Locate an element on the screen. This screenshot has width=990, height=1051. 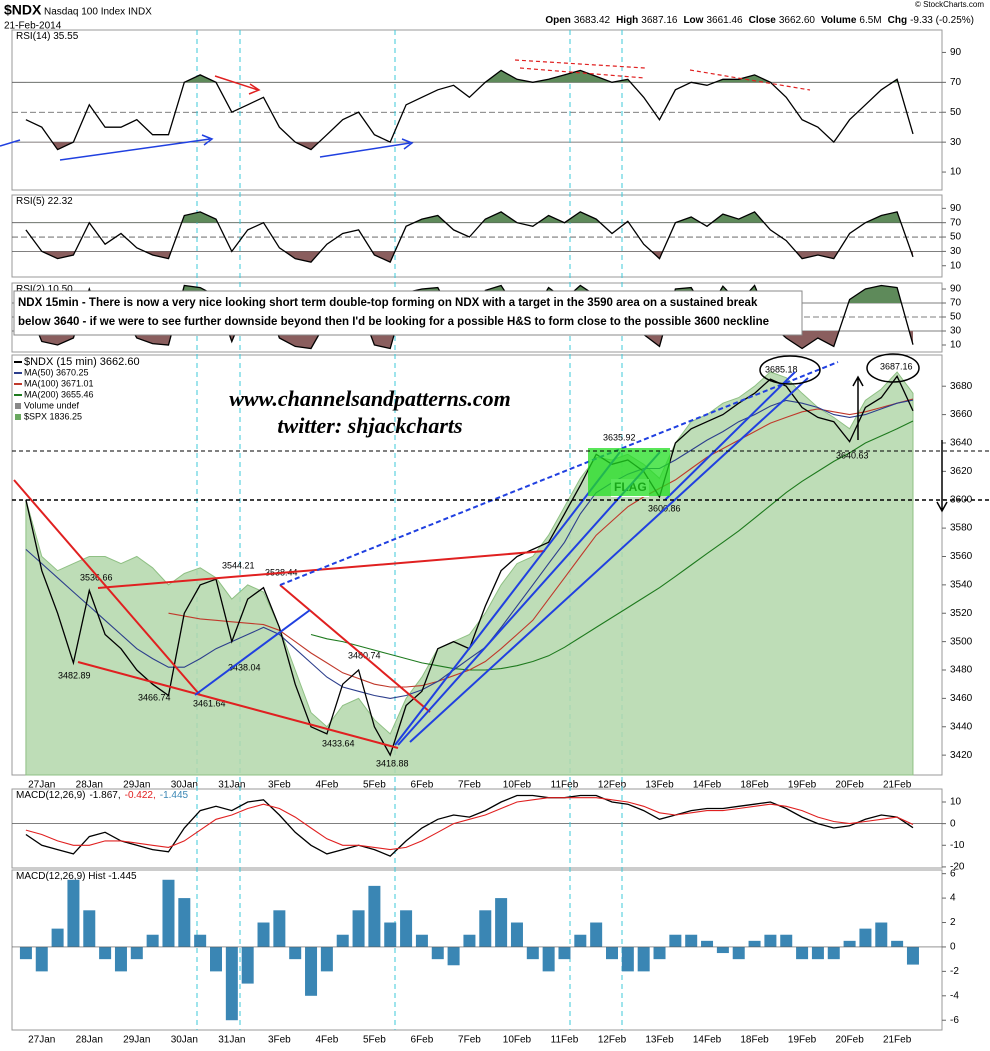
panel-title-text: MACD(12,26,9) Hist -1.445 is located at coordinates (76, 876).